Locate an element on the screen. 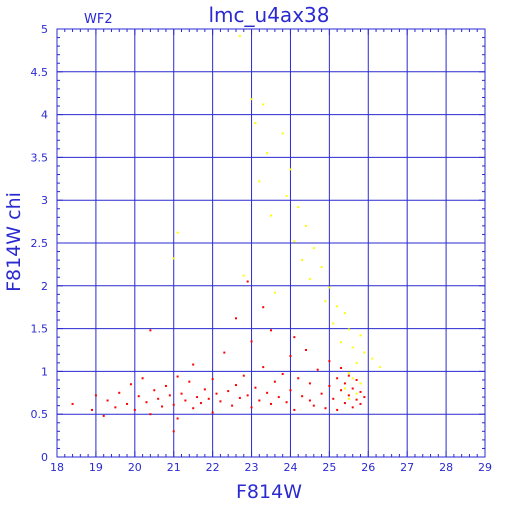 The height and width of the screenshot is (512, 512). x-tick-label: 29 is located at coordinates (485, 467).